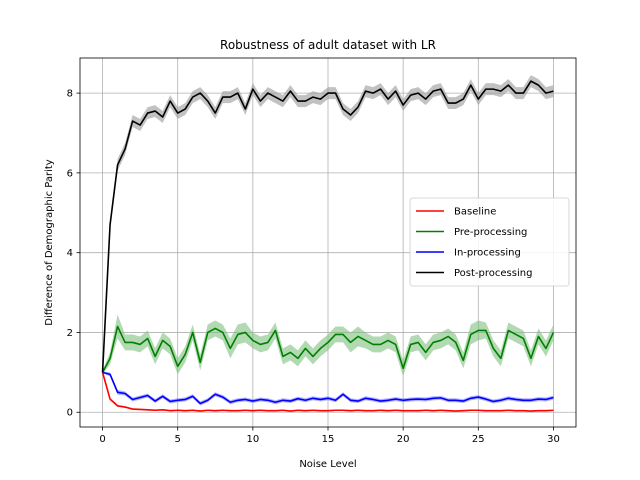  What do you see at coordinates (327, 464) in the screenshot?
I see `x-axis-label: Noise Level` at bounding box center [327, 464].